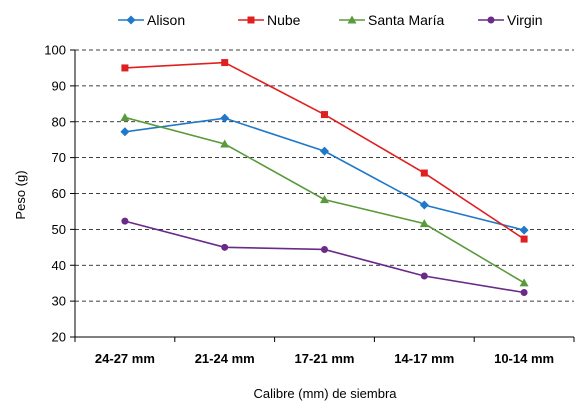 Image resolution: width=581 pixels, height=409 pixels. Describe the element at coordinates (59, 337) in the screenshot. I see `y-tick-label-20: 20` at that location.